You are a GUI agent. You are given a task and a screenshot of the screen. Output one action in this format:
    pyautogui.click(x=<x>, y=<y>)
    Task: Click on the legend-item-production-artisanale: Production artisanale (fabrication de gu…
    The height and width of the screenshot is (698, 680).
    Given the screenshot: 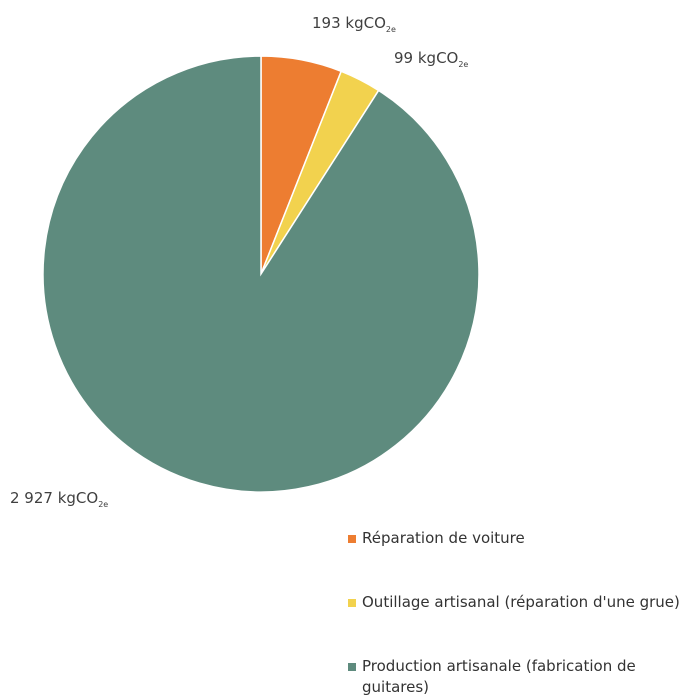 What is the action you would take?
    pyautogui.click(x=514, y=677)
    